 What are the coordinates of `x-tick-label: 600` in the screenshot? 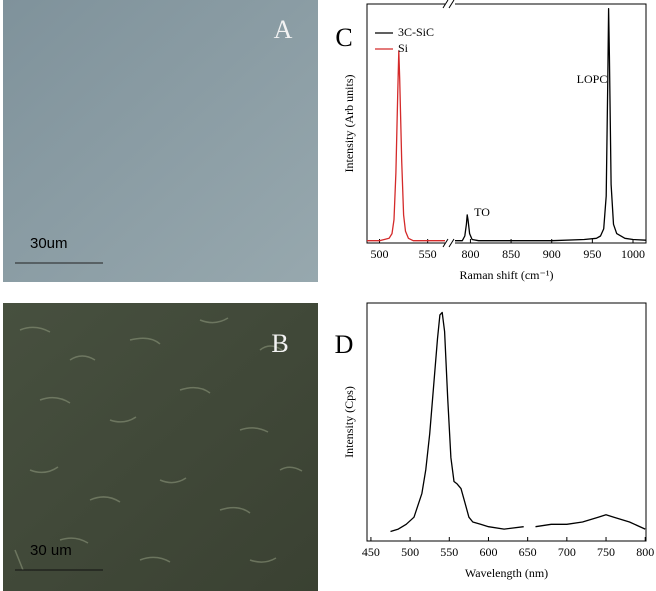 It's located at (488, 552).